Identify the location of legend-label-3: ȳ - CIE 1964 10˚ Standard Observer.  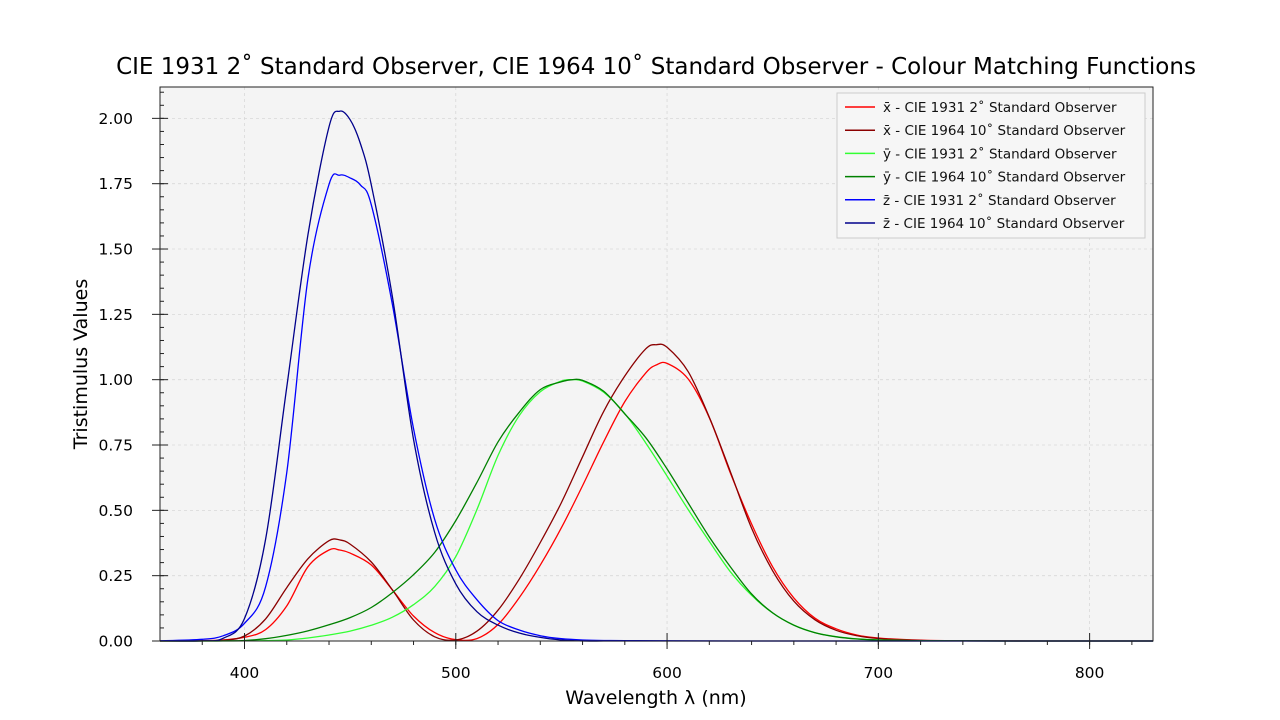
(1004, 177).